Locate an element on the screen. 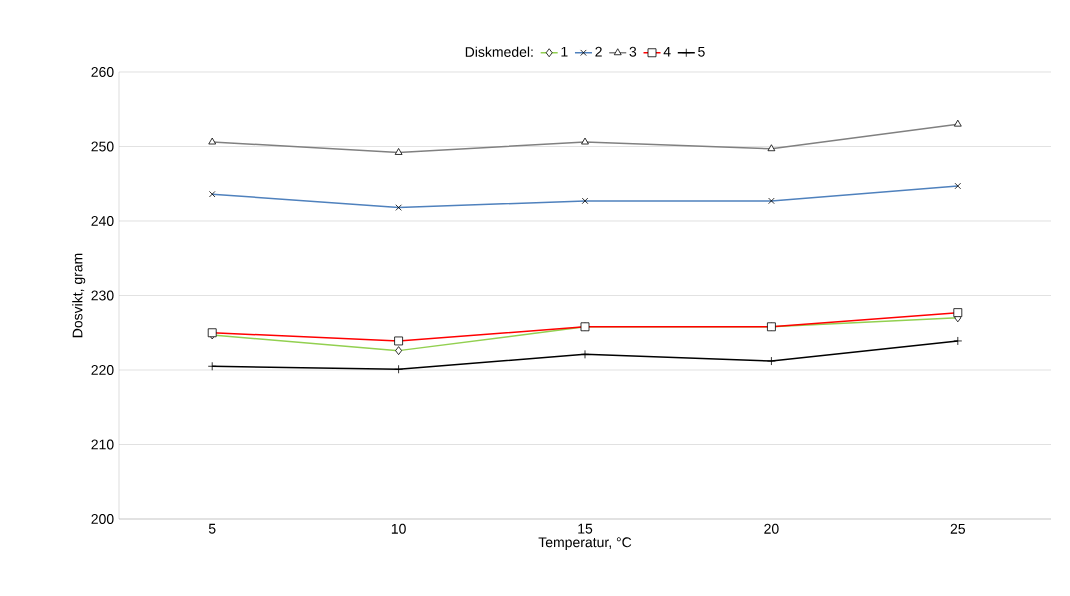  y-tick-label: 220 is located at coordinates (102, 370).